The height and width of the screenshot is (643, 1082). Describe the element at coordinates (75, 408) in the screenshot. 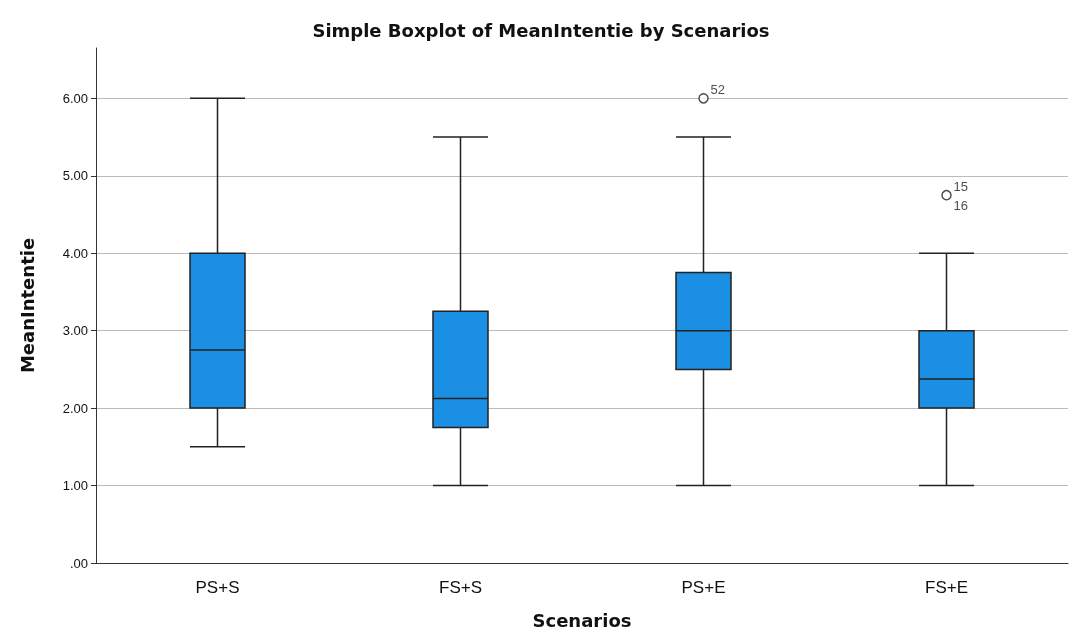

I see `y-tick-label: 2.00` at that location.